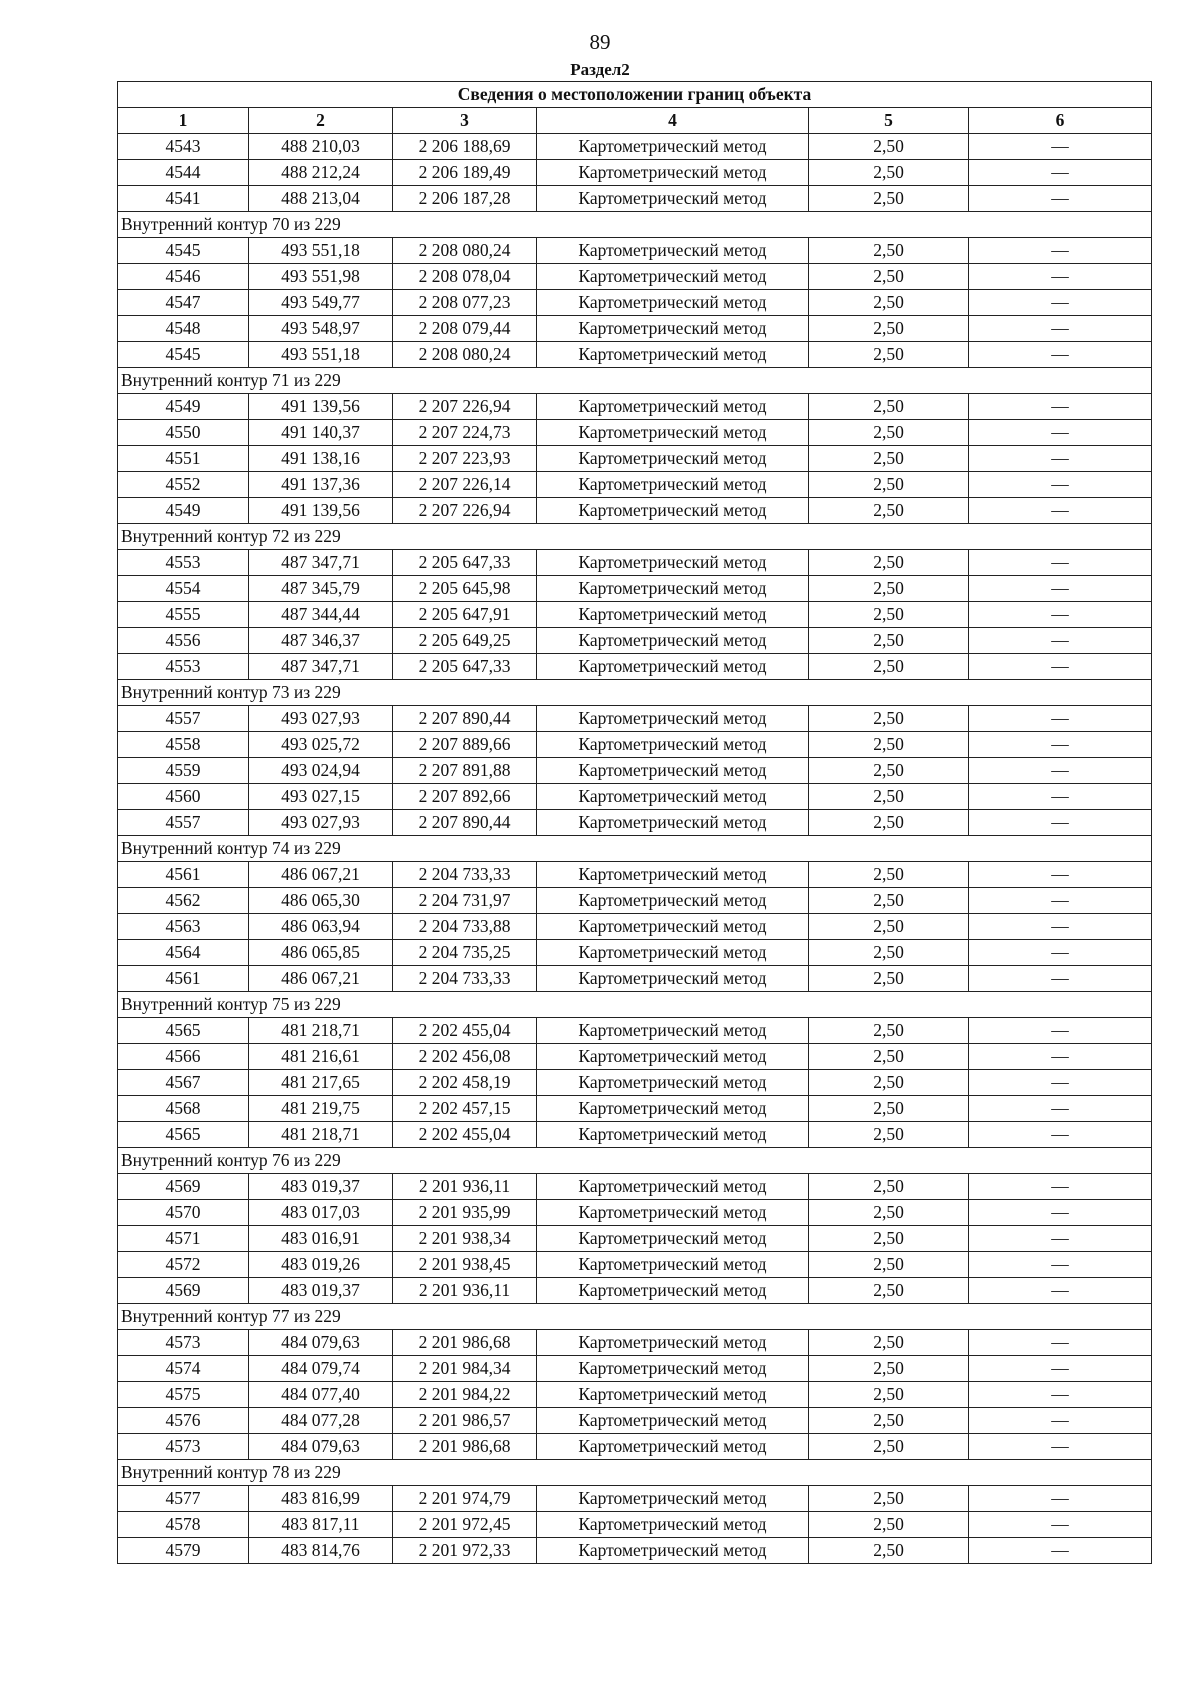 This screenshot has height=1698, width=1200. I want to click on coord-y-cell: 2 204 733,88, so click(464, 926).